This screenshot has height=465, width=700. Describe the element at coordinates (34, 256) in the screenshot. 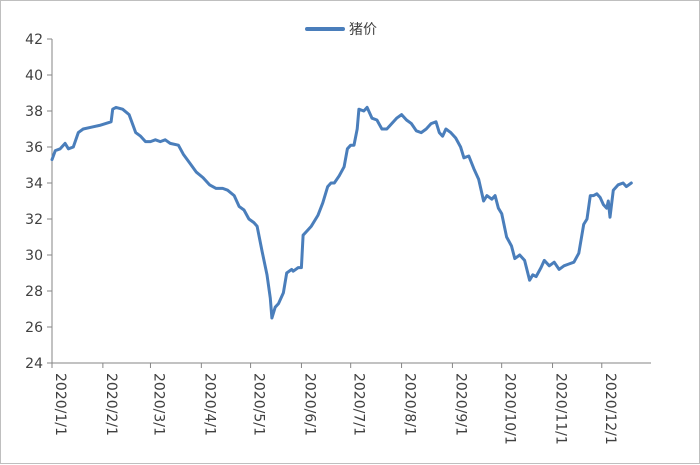

I see `y-tick-label: 30` at that location.